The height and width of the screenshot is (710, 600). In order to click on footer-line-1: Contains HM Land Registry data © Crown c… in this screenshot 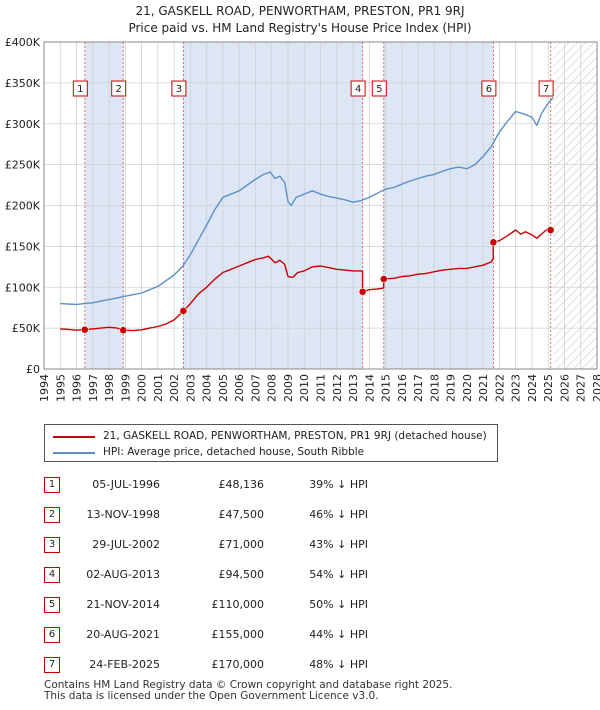, I will do `click(248, 685)`.